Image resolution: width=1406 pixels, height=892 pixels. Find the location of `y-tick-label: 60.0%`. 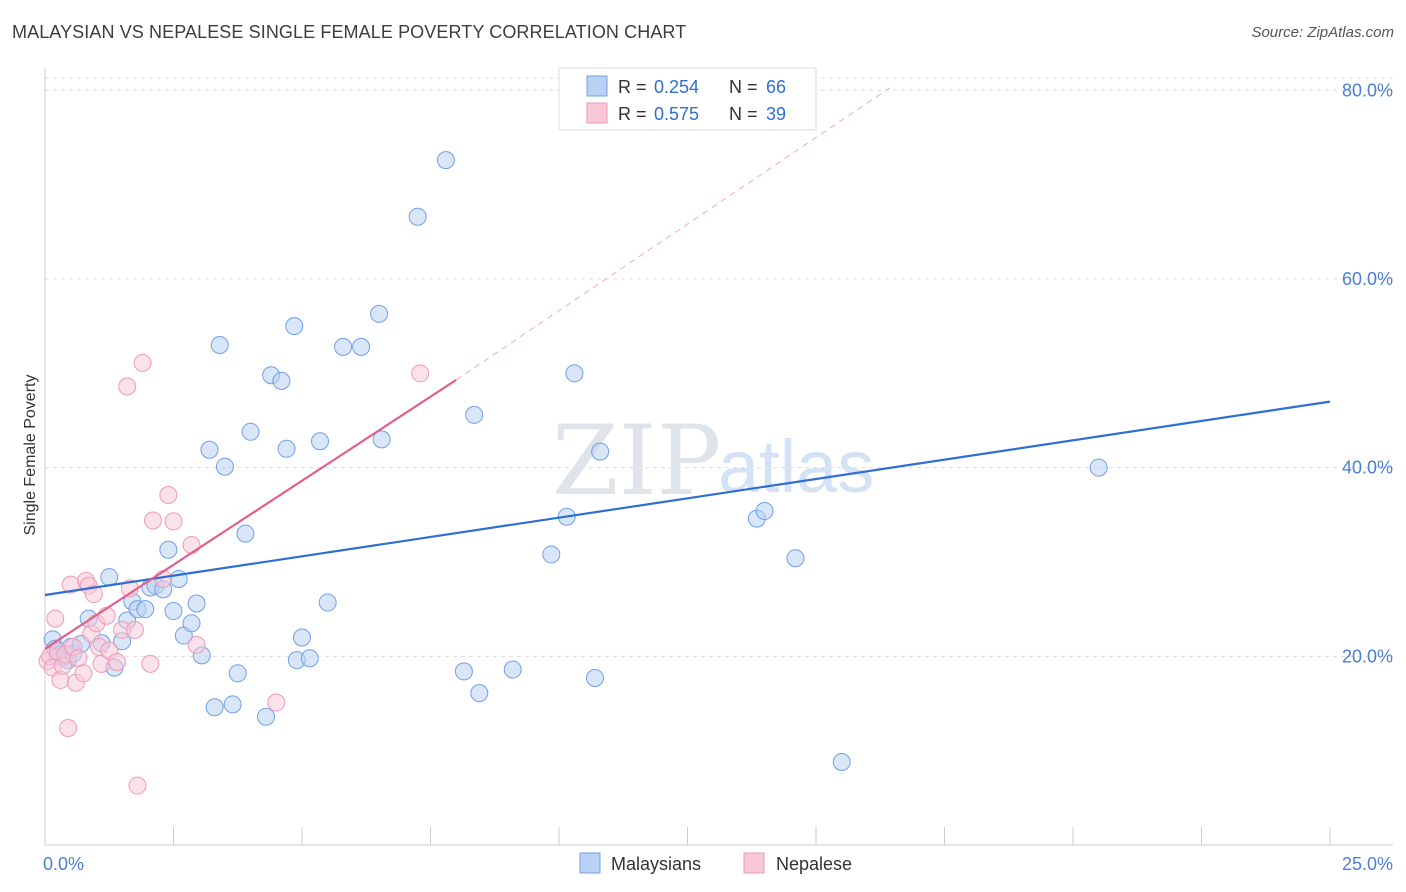

y-tick-label: 60.0% is located at coordinates (1367, 279).